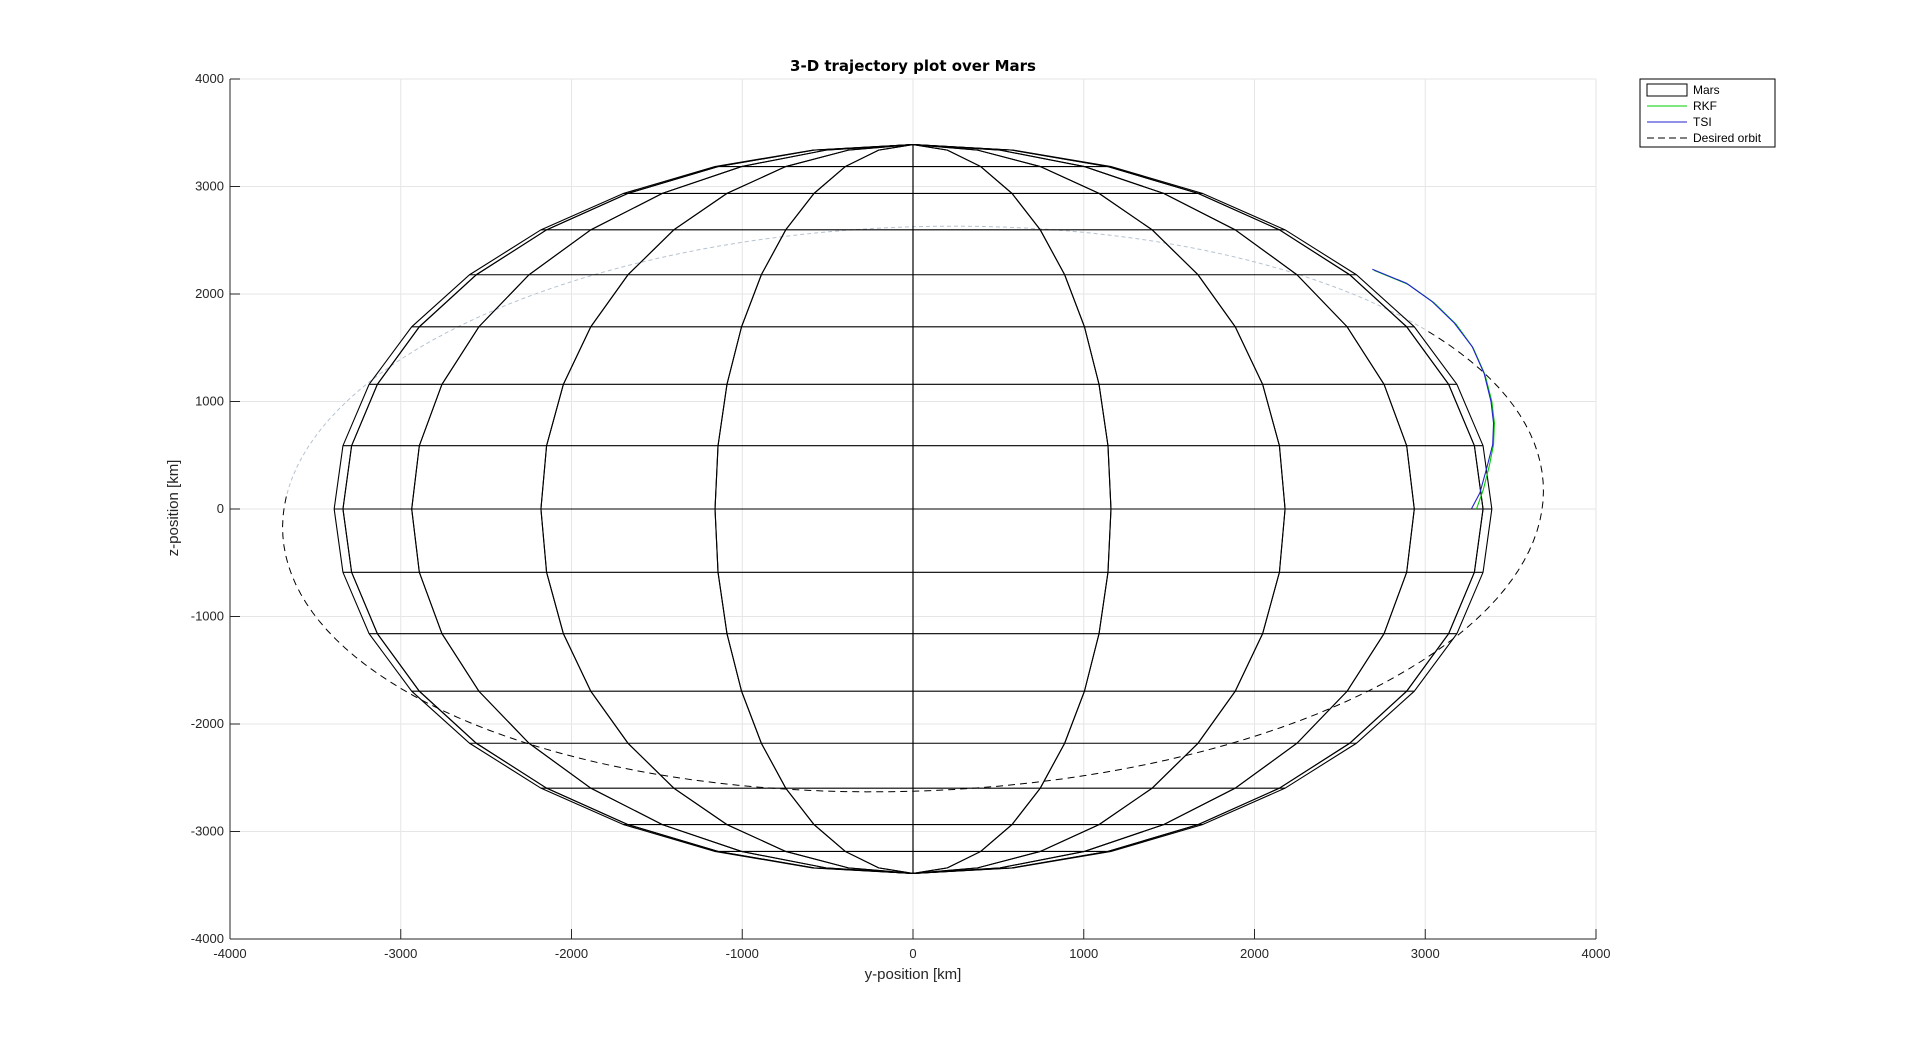 The image size is (1920, 1044). What do you see at coordinates (173, 508) in the screenshot?
I see `y-axis-label: z-position [km]` at bounding box center [173, 508].